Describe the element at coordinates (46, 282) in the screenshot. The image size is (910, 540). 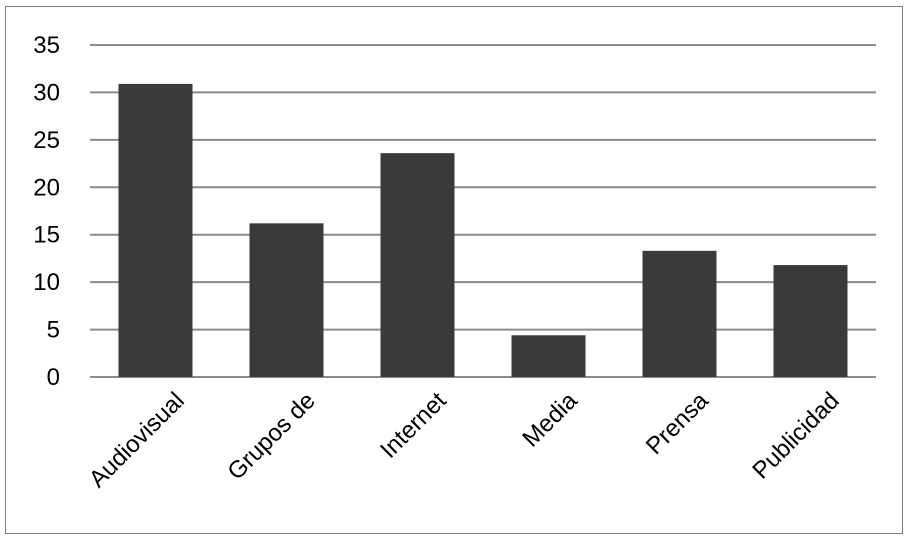
I see `y-tick-label: 10` at that location.